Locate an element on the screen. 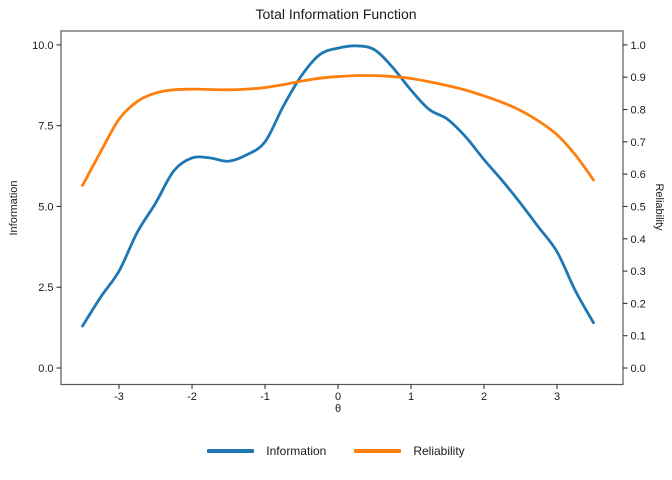 This screenshot has height=480, width=672. right-tick-label: 0.2 is located at coordinates (638, 304).